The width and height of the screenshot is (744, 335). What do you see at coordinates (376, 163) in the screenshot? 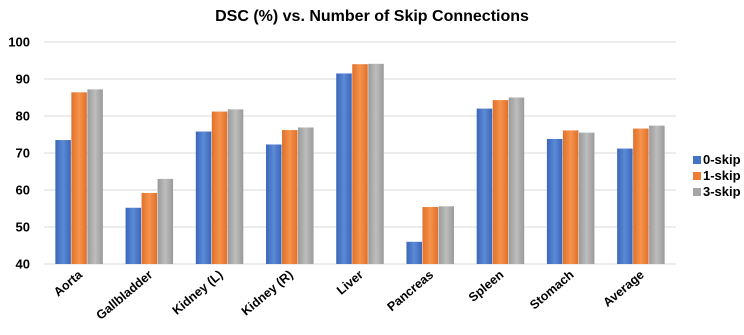
I see `bar-3-skip-liver` at bounding box center [376, 163].